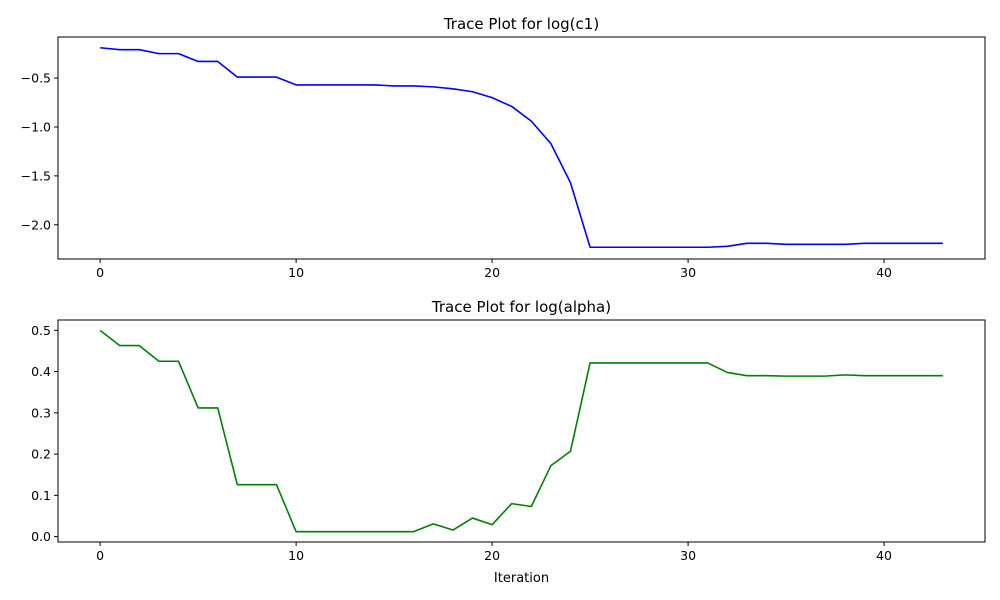 The image size is (1000, 600). Describe the element at coordinates (884, 555) in the screenshot. I see `log-alpha-x-tick-label: 40` at that location.